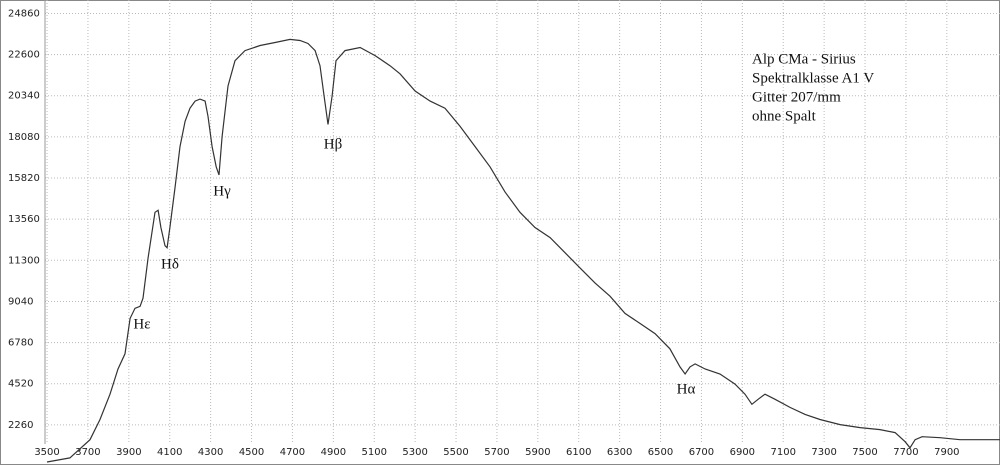 This screenshot has height=465, width=1000. Describe the element at coordinates (46, 452) in the screenshot. I see `x-tick-label: 3500` at that location.